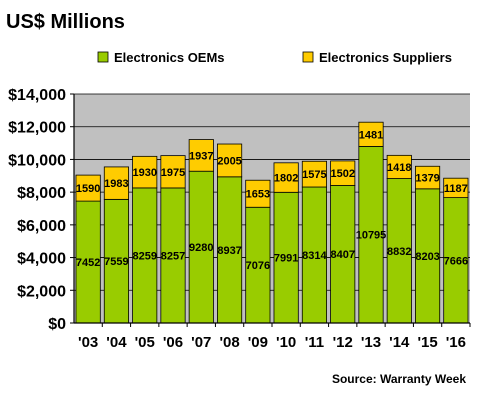 Image resolution: width=480 pixels, height=400 pixels. What do you see at coordinates (343, 342) in the screenshot?
I see `x-tick-label: '12` at bounding box center [343, 342].